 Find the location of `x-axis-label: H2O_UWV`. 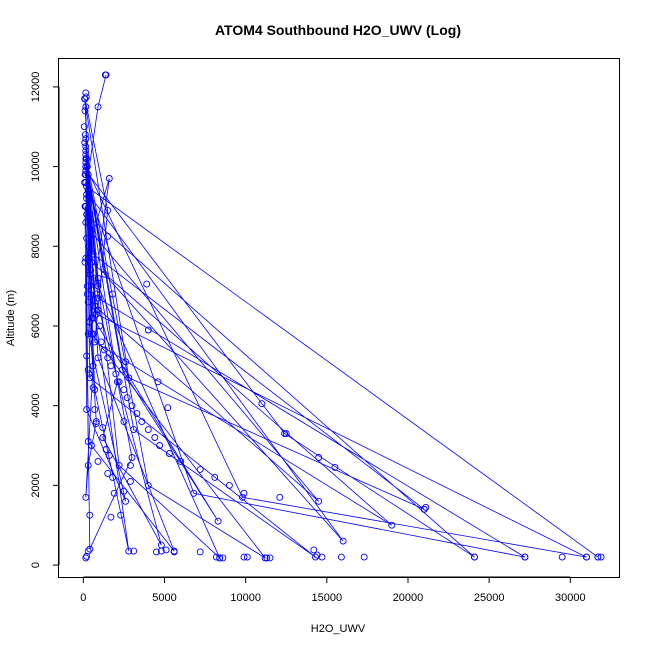

x-axis-label: H2O_UWV is located at coordinates (338, 629).